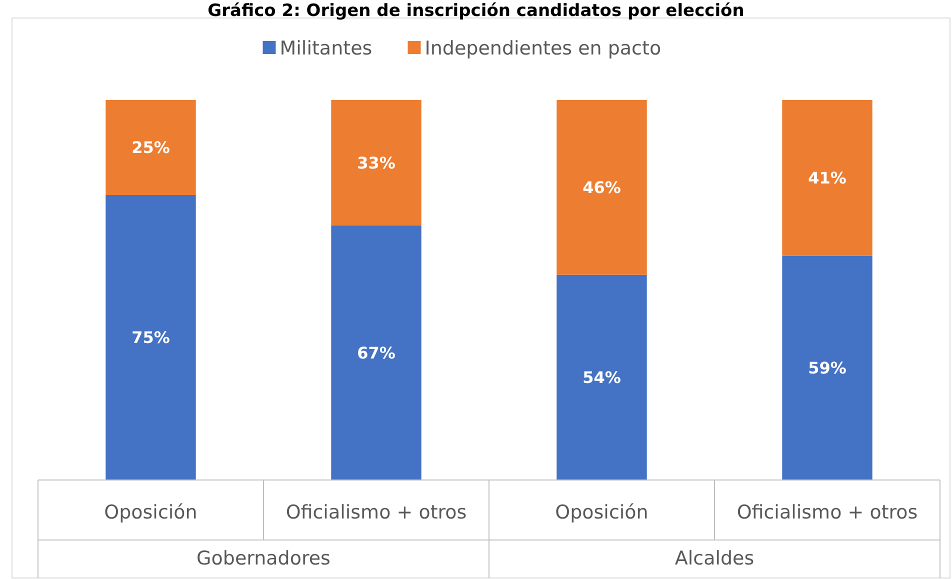 This screenshot has width=952, height=579. I want to click on data-label: 46%, so click(601, 187).